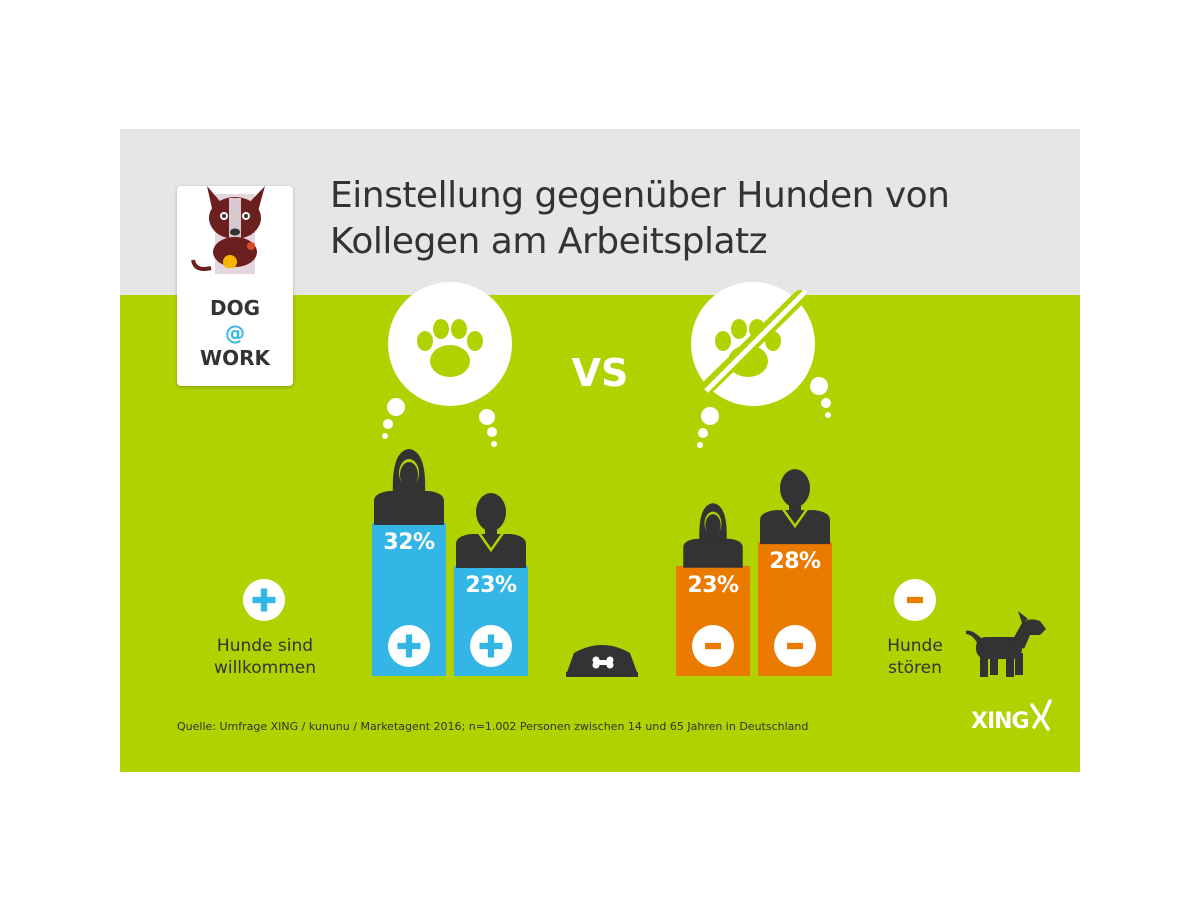 The width and height of the screenshot is (1200, 900). What do you see at coordinates (265, 668) in the screenshot?
I see `legend-positive-line2: willkommen` at bounding box center [265, 668].